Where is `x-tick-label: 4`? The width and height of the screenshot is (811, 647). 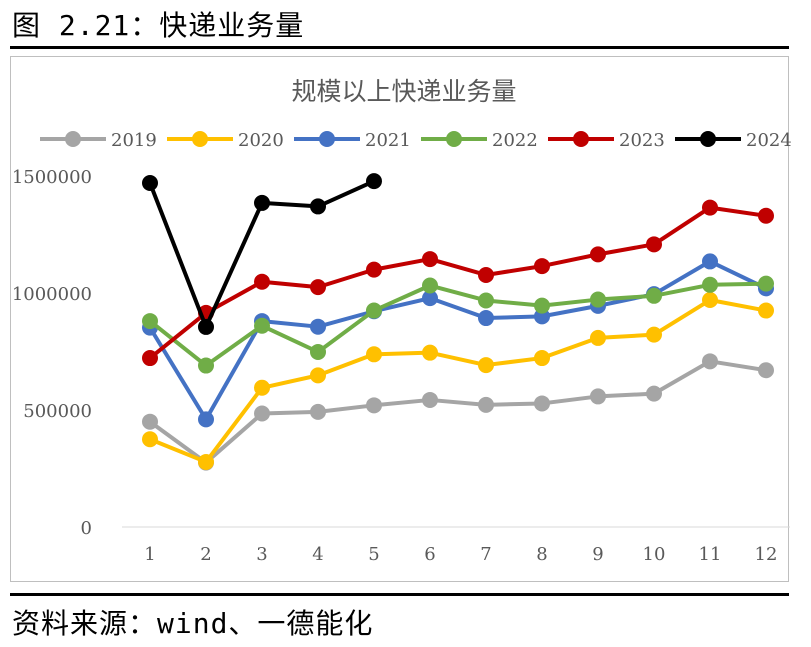
x-tick-label: 4 is located at coordinates (317, 554).